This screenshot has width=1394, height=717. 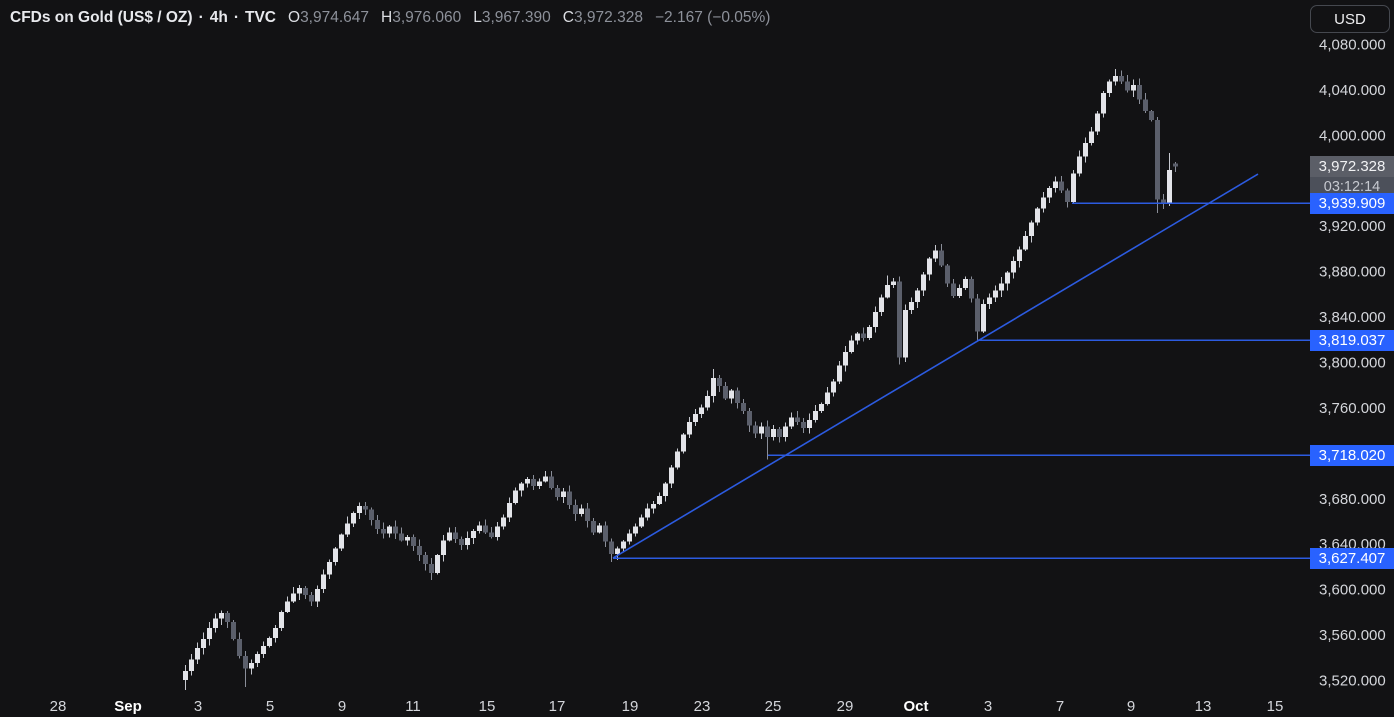 I want to click on current-price-label: 3,972.328 03:12:14, so click(x=1352, y=176).